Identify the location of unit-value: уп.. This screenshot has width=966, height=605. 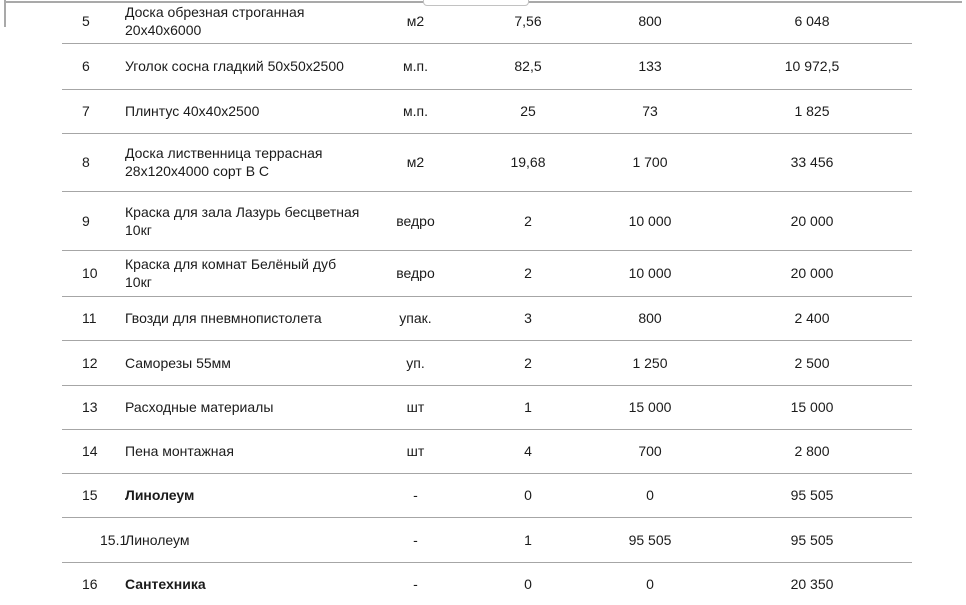
(415, 362).